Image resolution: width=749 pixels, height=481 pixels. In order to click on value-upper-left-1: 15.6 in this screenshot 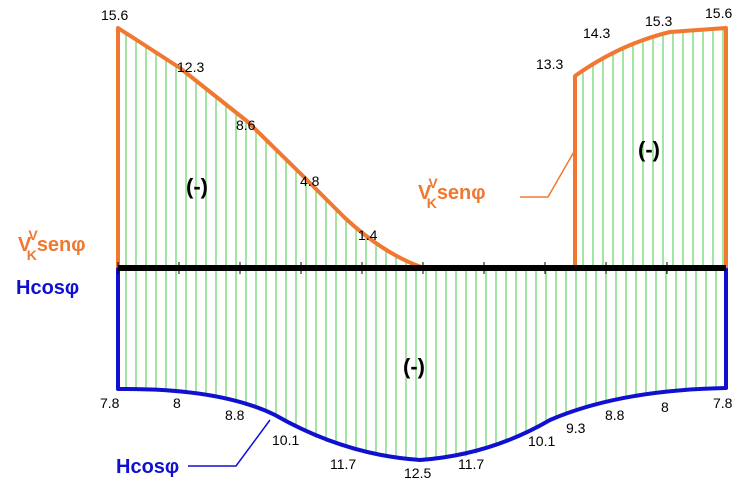, I will do `click(114, 15)`.